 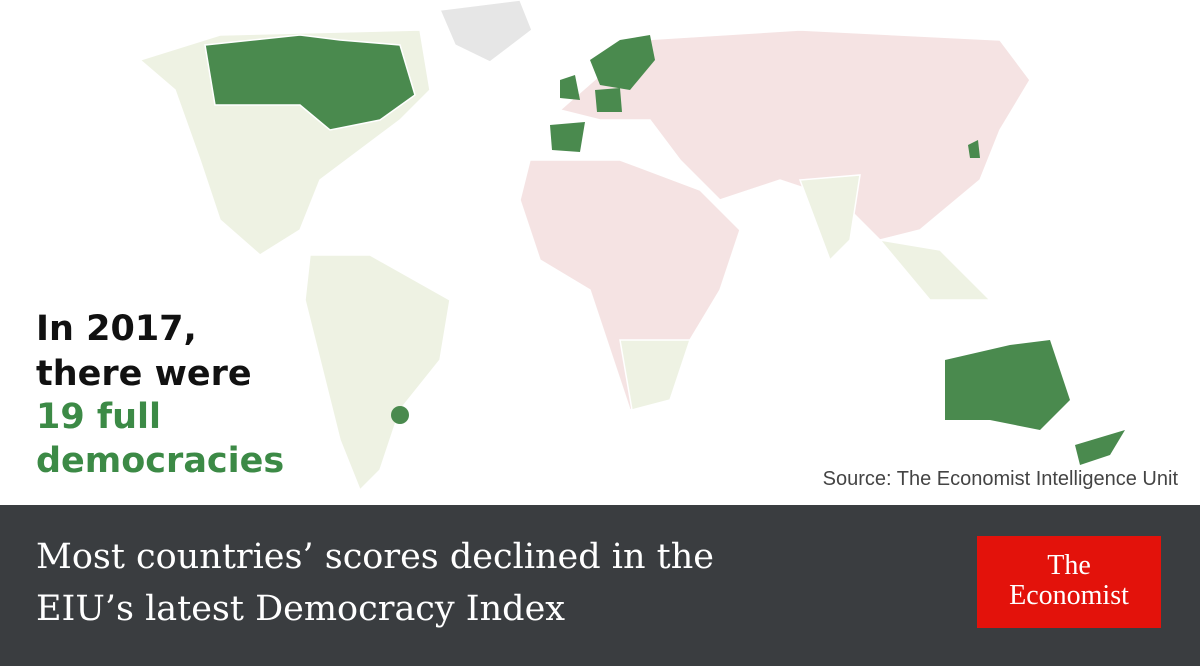 What do you see at coordinates (400, 415) in the screenshot?
I see `uruguay` at bounding box center [400, 415].